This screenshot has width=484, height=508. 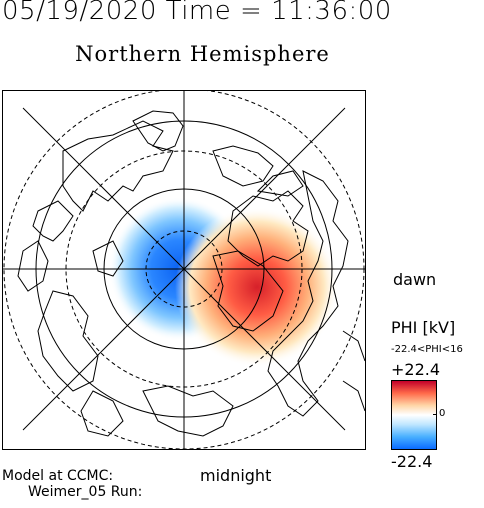 What do you see at coordinates (257, 287) in the screenshot?
I see `positive-potential-cell` at bounding box center [257, 287].